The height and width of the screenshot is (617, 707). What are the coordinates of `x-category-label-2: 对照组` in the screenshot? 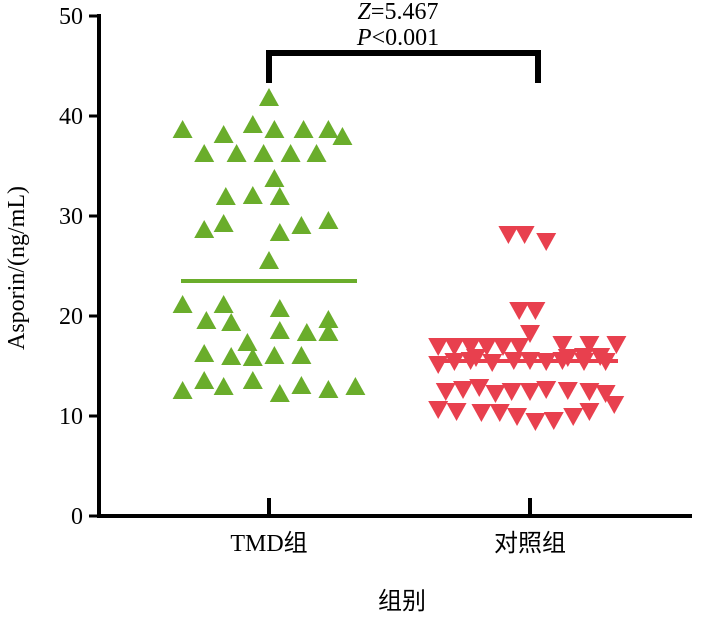 It's located at (530, 543).